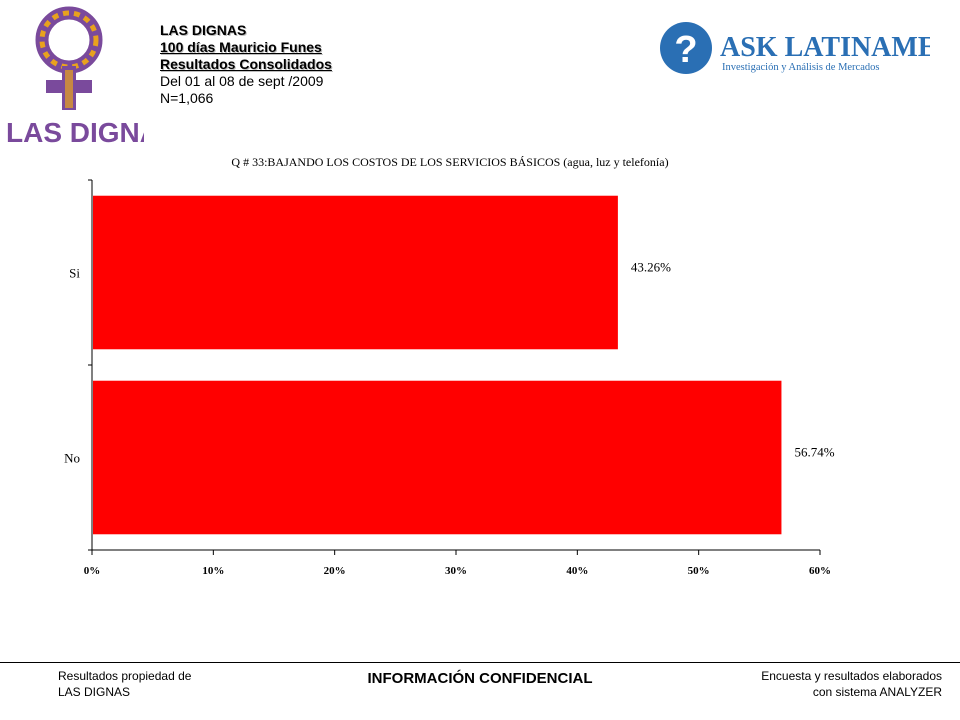  What do you see at coordinates (877, 692) in the screenshot?
I see `footer-right-line2: con sistema ANALYZER` at bounding box center [877, 692].